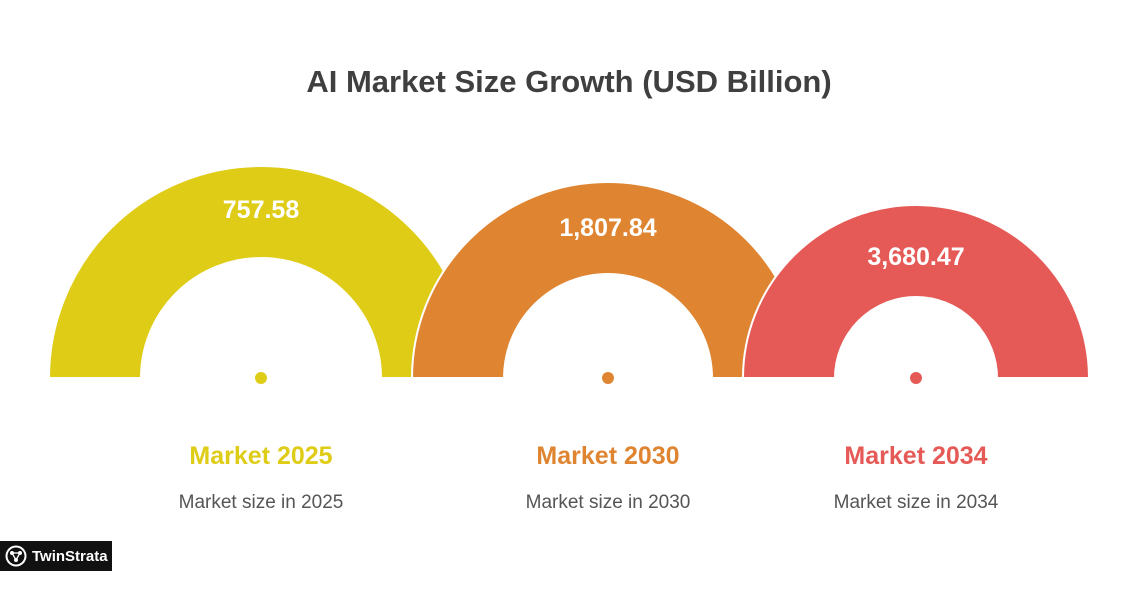 Image resolution: width=1138 pixels, height=600 pixels. What do you see at coordinates (16, 556) in the screenshot?
I see `brain-network-icon` at bounding box center [16, 556].